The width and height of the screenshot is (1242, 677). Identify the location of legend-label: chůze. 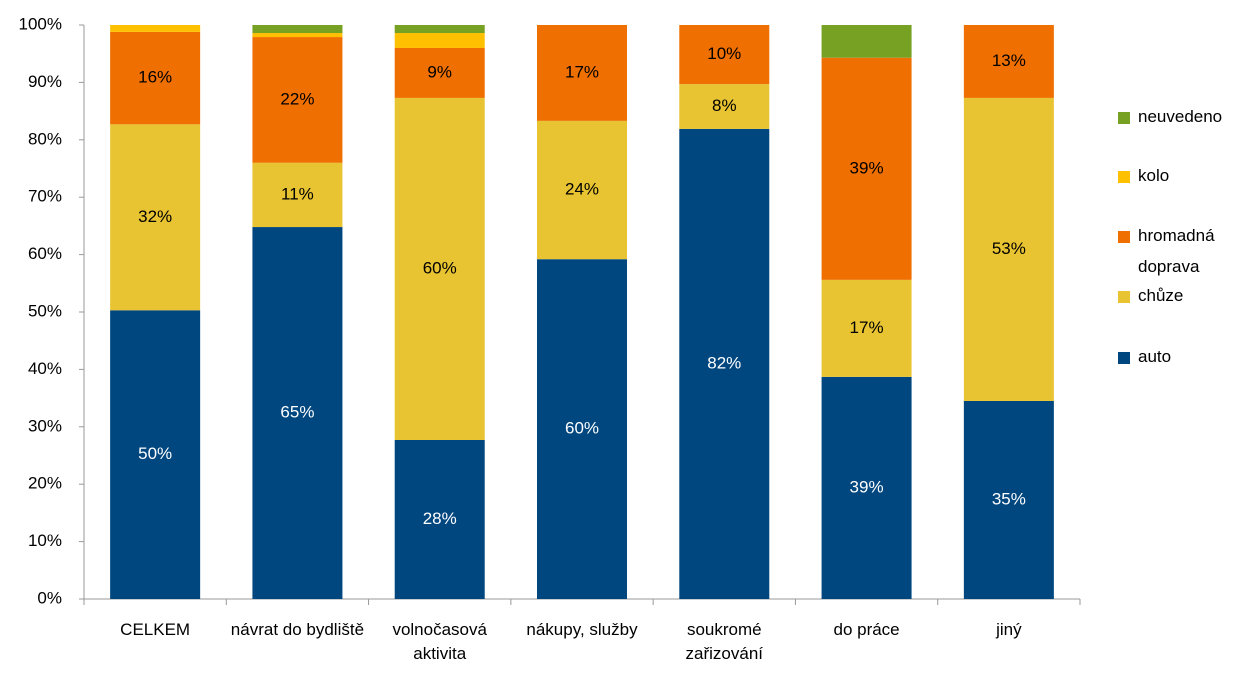
(1160, 295).